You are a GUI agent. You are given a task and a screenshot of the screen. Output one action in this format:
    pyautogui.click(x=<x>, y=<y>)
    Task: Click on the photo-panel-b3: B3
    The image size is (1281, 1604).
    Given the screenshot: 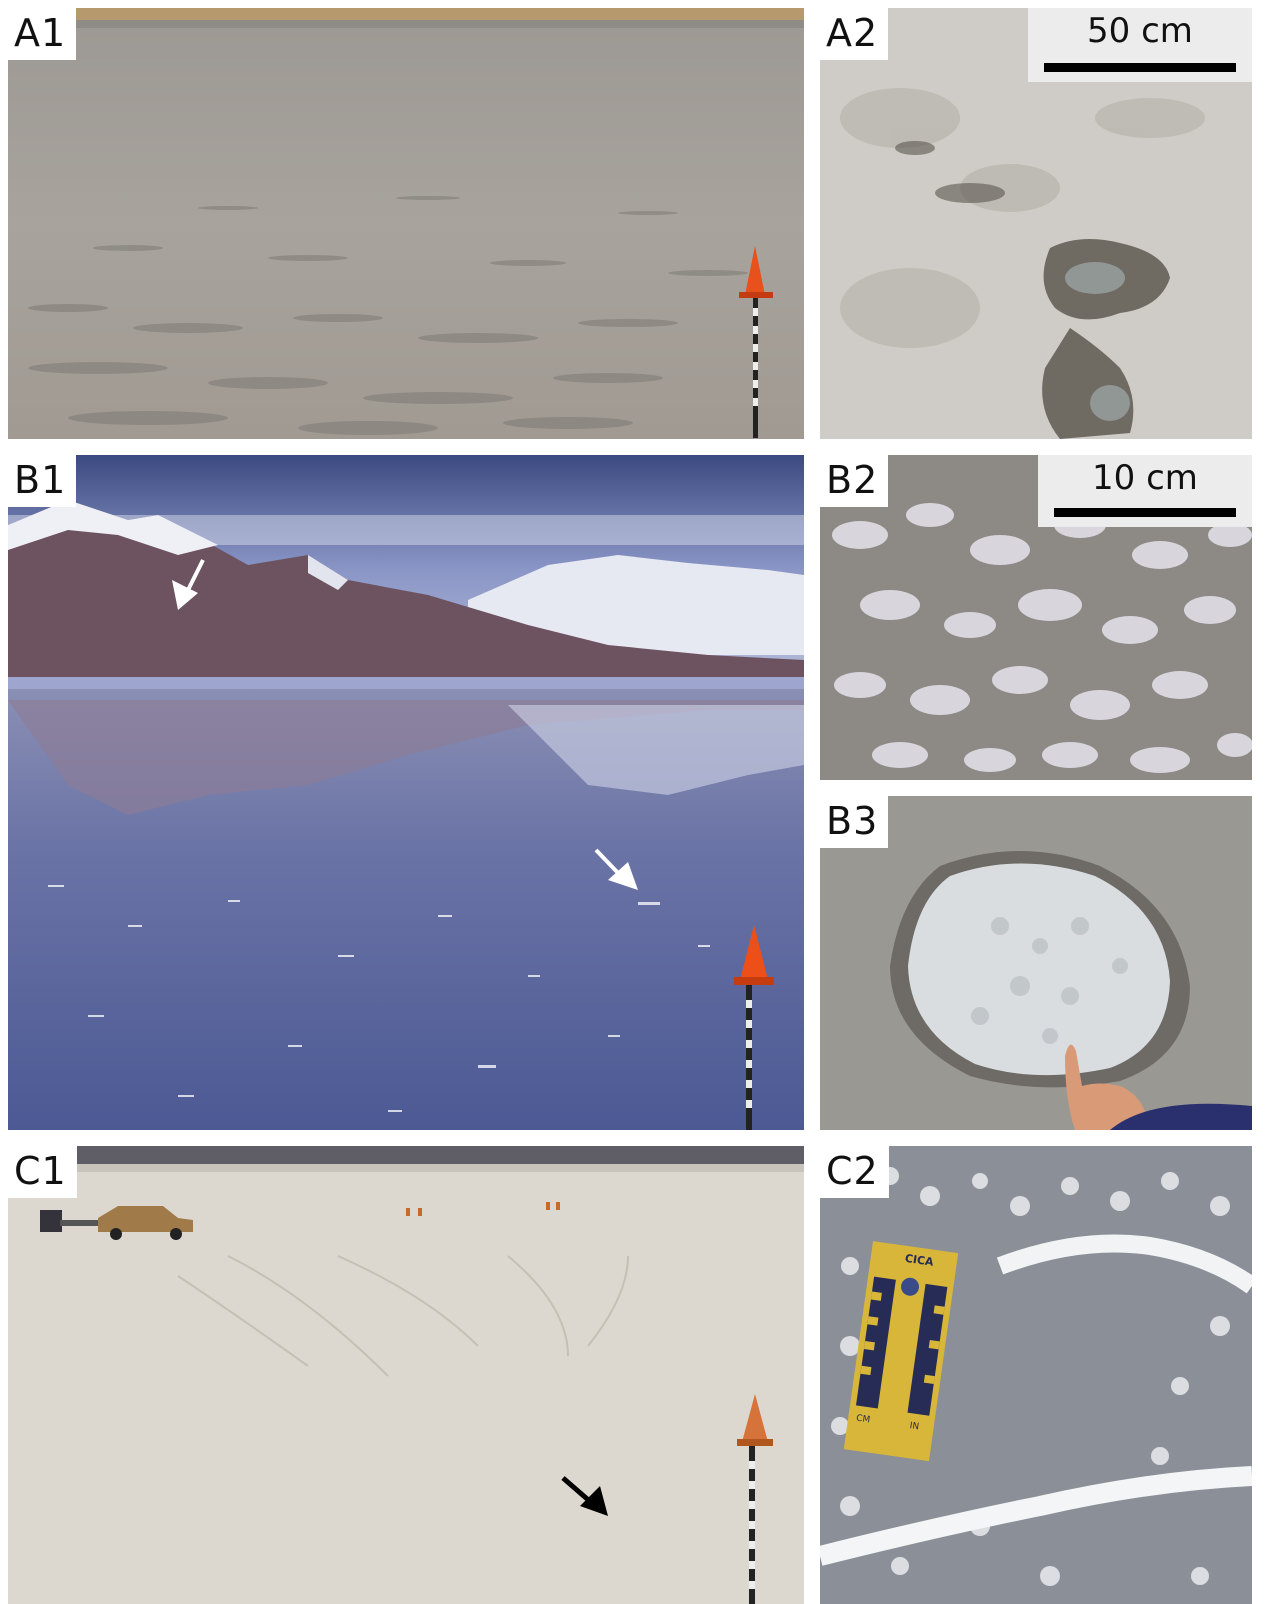 What is the action you would take?
    pyautogui.click(x=1036, y=963)
    